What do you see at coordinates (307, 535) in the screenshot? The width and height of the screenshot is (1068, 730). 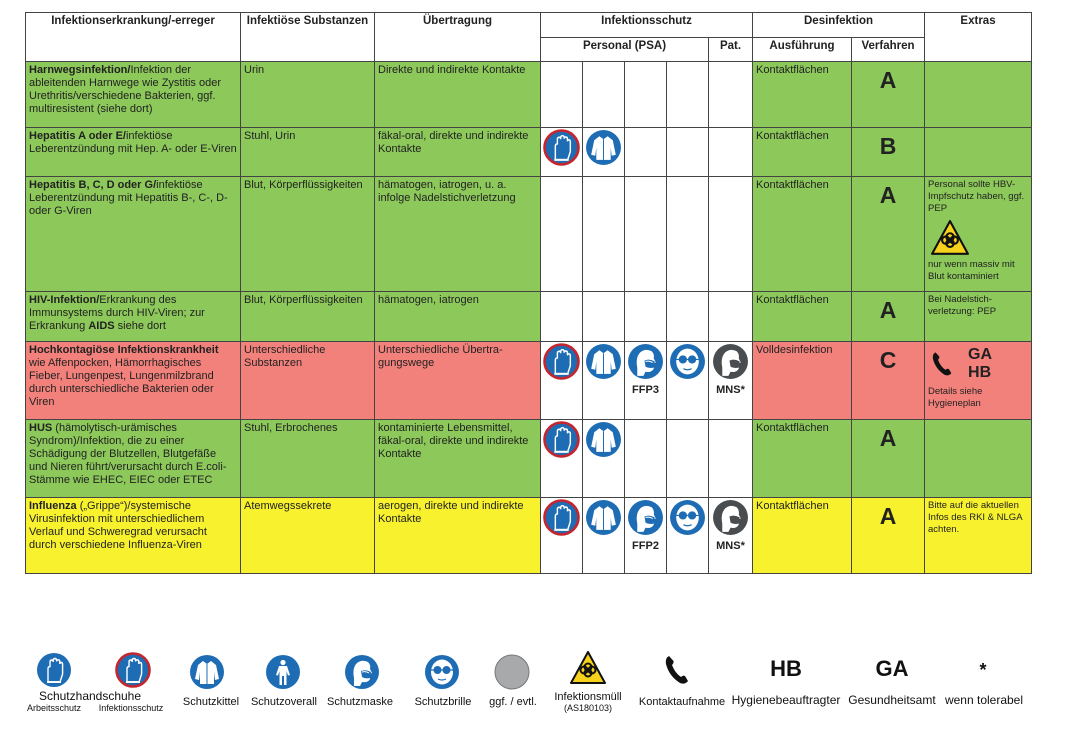 I see `substances-cell: Atemwegssekrete` at bounding box center [307, 535].